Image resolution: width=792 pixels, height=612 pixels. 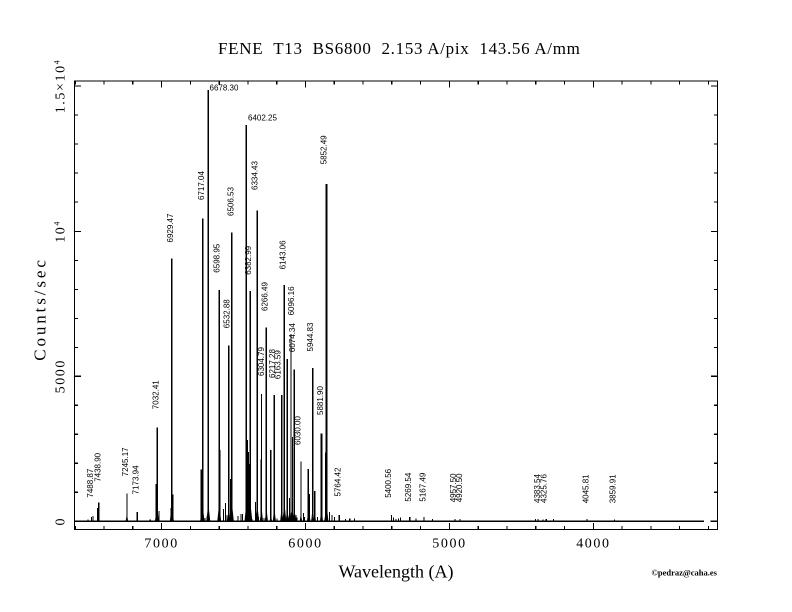 I want to click on svg-text: 5881.90, so click(x=320, y=400).